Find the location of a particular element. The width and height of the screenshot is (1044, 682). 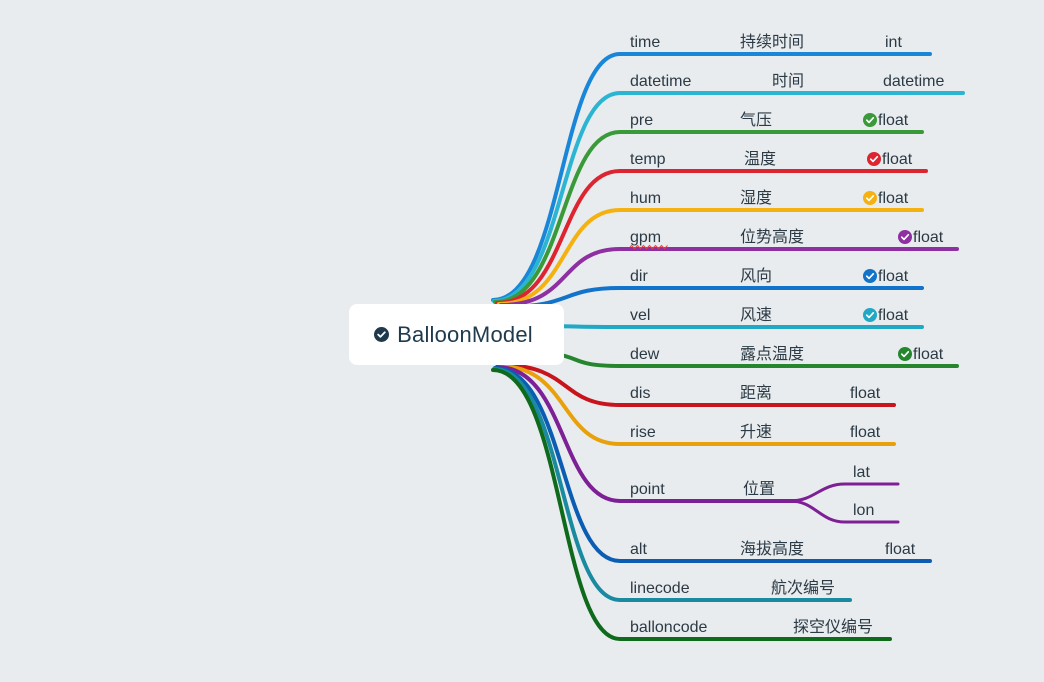

field-desc-vel: 风速 is located at coordinates (756, 314).